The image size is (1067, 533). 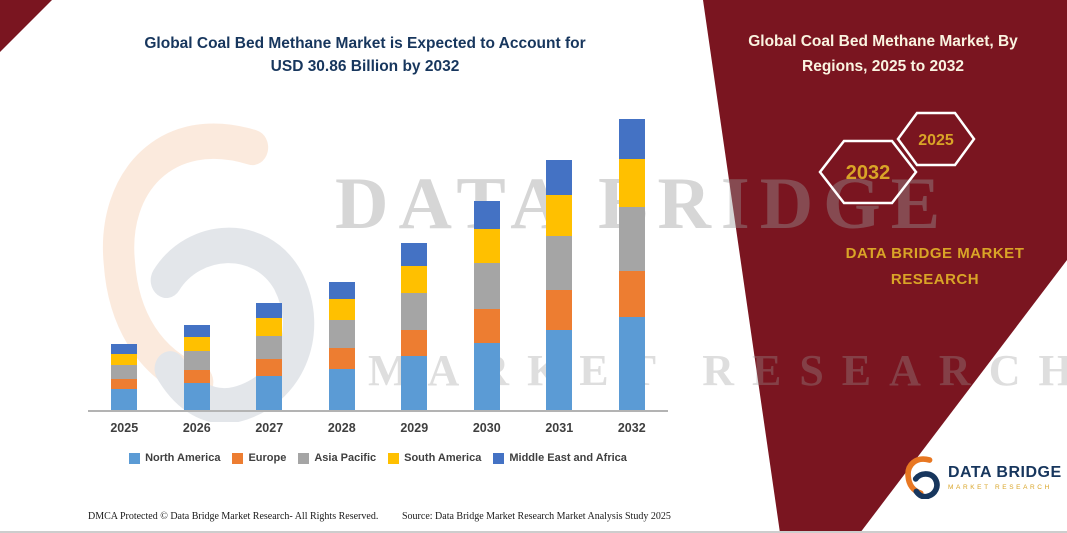 I want to click on bar-slot-2030, so click(x=487, y=264).